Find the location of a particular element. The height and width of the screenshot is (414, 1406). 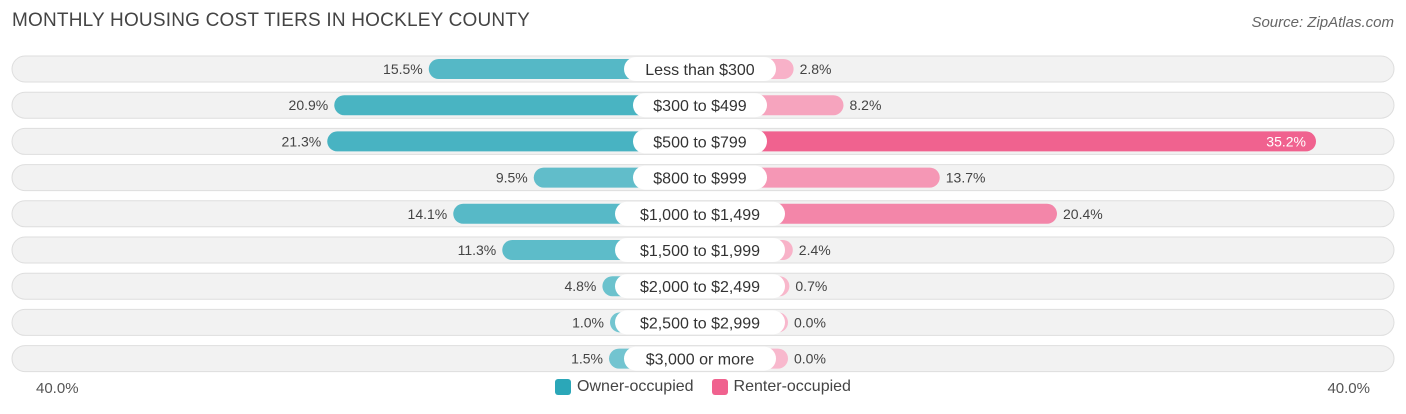

axis-left-label: 40.0% is located at coordinates (57, 388).